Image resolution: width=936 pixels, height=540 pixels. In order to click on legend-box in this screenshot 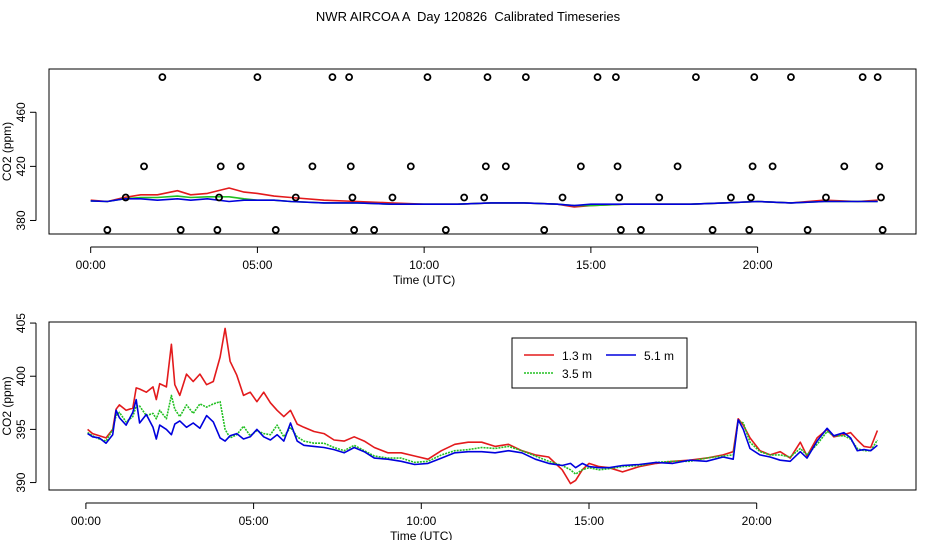, I will do `click(599, 363)`.